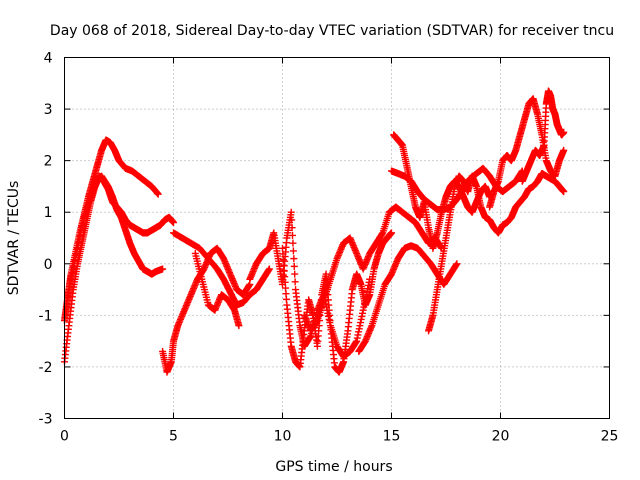 The image size is (640, 480). Describe the element at coordinates (48, 59) in the screenshot. I see `y-tick-label: 4` at that location.